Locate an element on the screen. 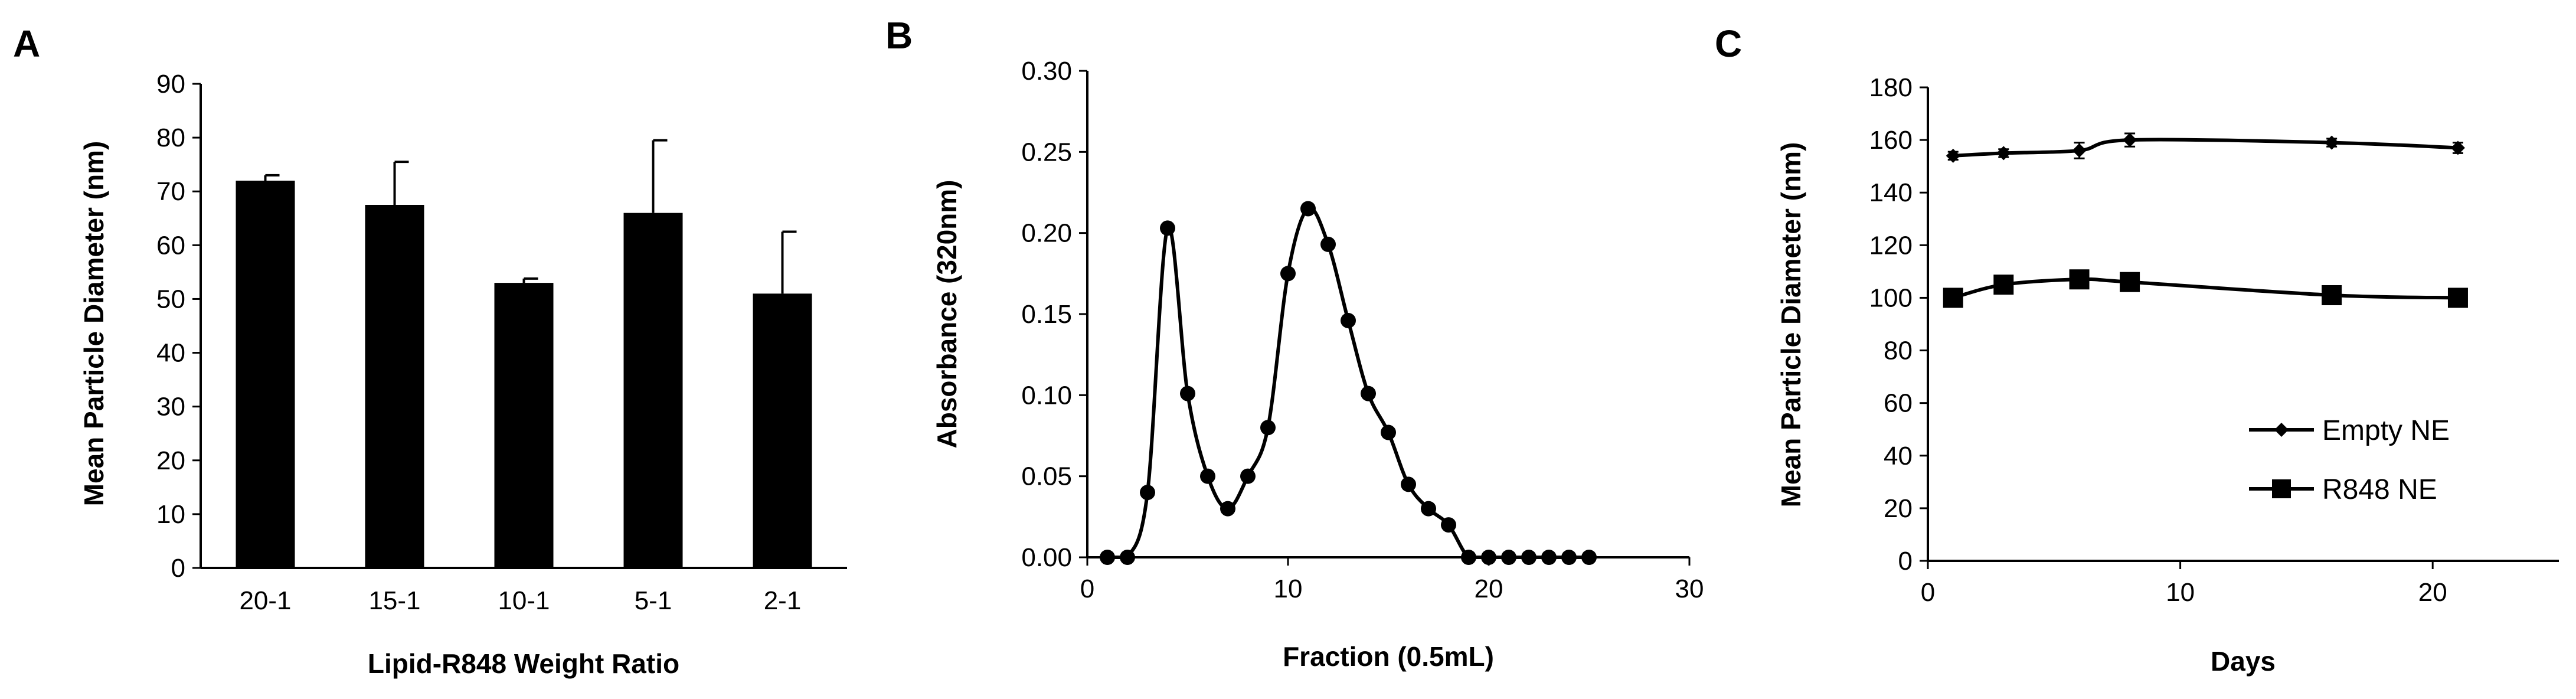 This screenshot has height=699, width=2576. panel-b-x-axis-title: Fraction (0.5mL) is located at coordinates (1388, 656).